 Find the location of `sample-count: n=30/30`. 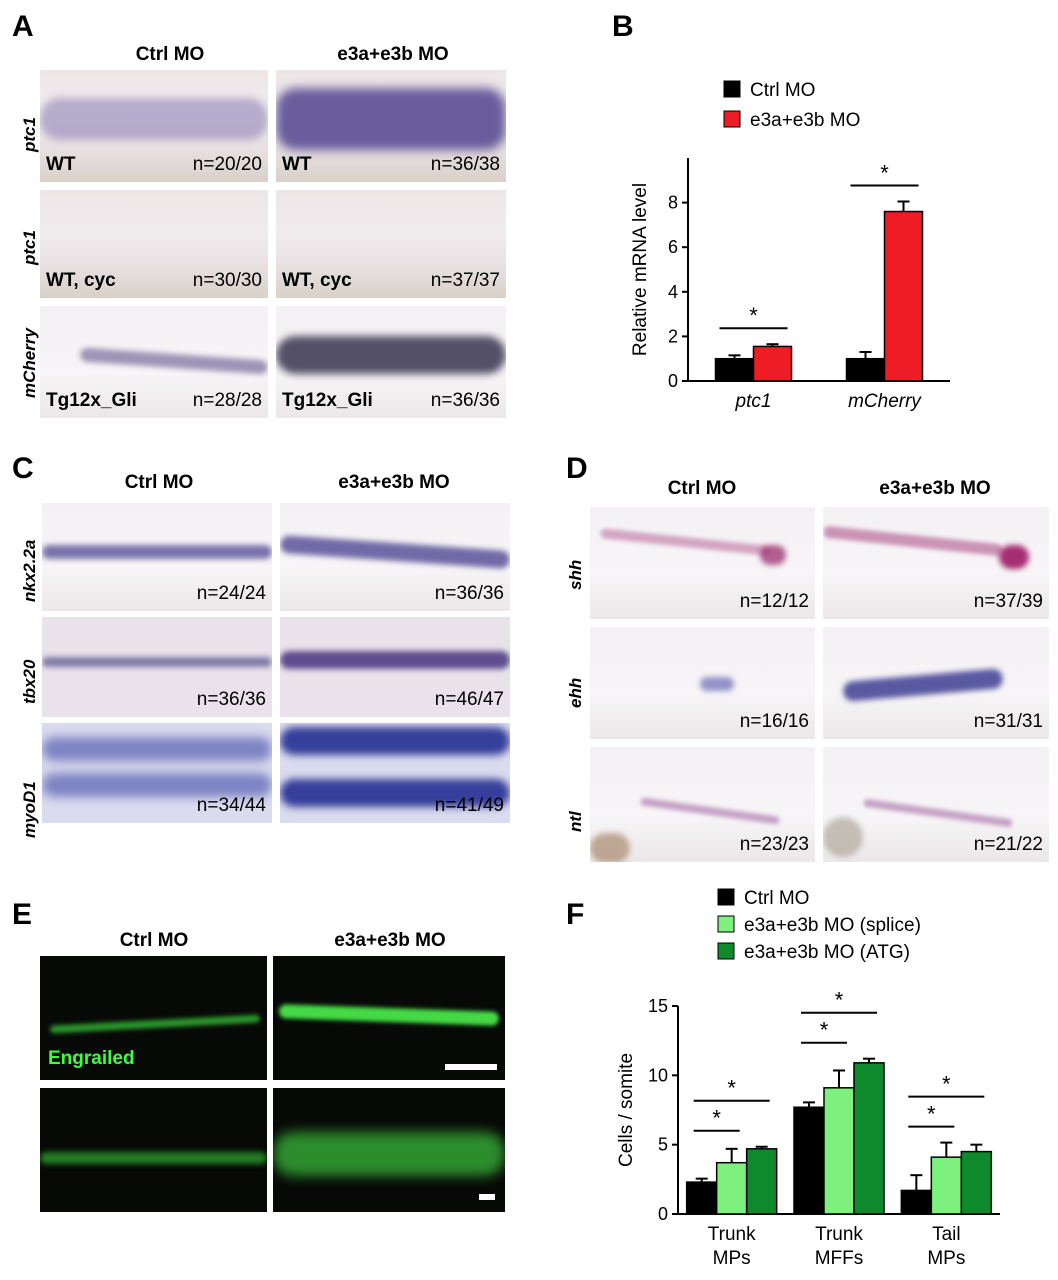

sample-count: n=30/30 is located at coordinates (227, 280).